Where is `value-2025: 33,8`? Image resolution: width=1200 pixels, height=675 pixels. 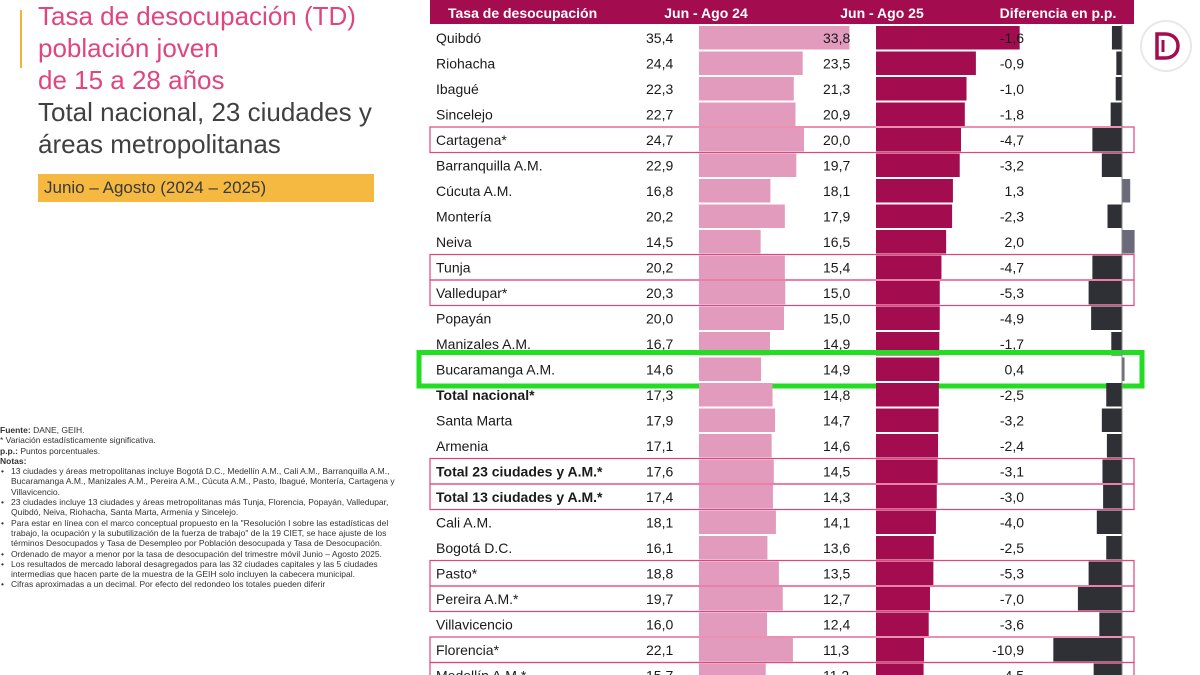 value-2025: 33,8 is located at coordinates (836, 38).